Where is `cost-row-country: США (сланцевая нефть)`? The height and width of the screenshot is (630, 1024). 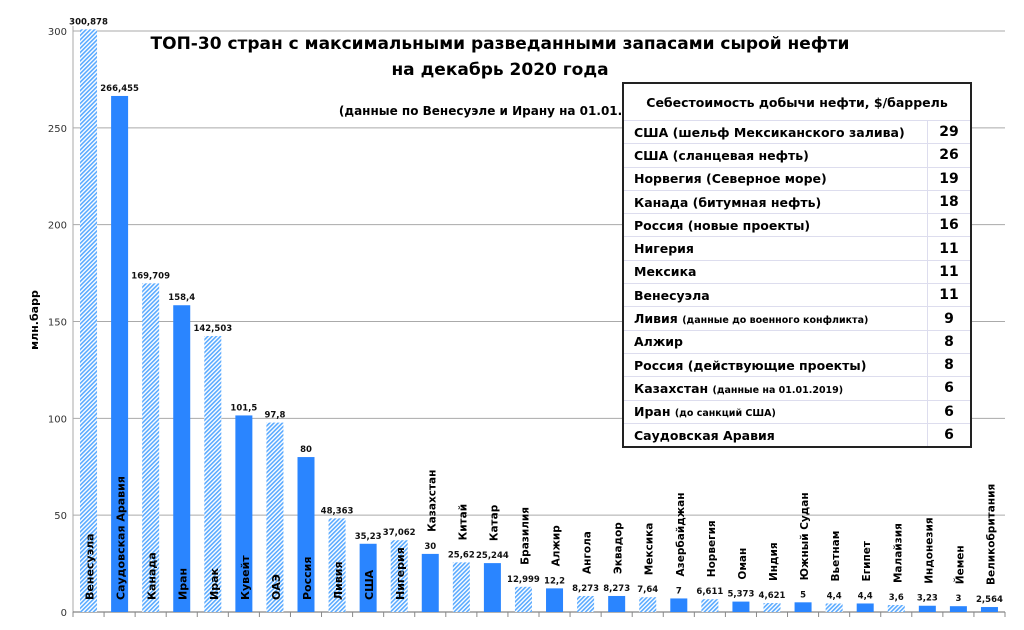
cost-row-country: США (сланцевая нефть) is located at coordinates (775, 155).